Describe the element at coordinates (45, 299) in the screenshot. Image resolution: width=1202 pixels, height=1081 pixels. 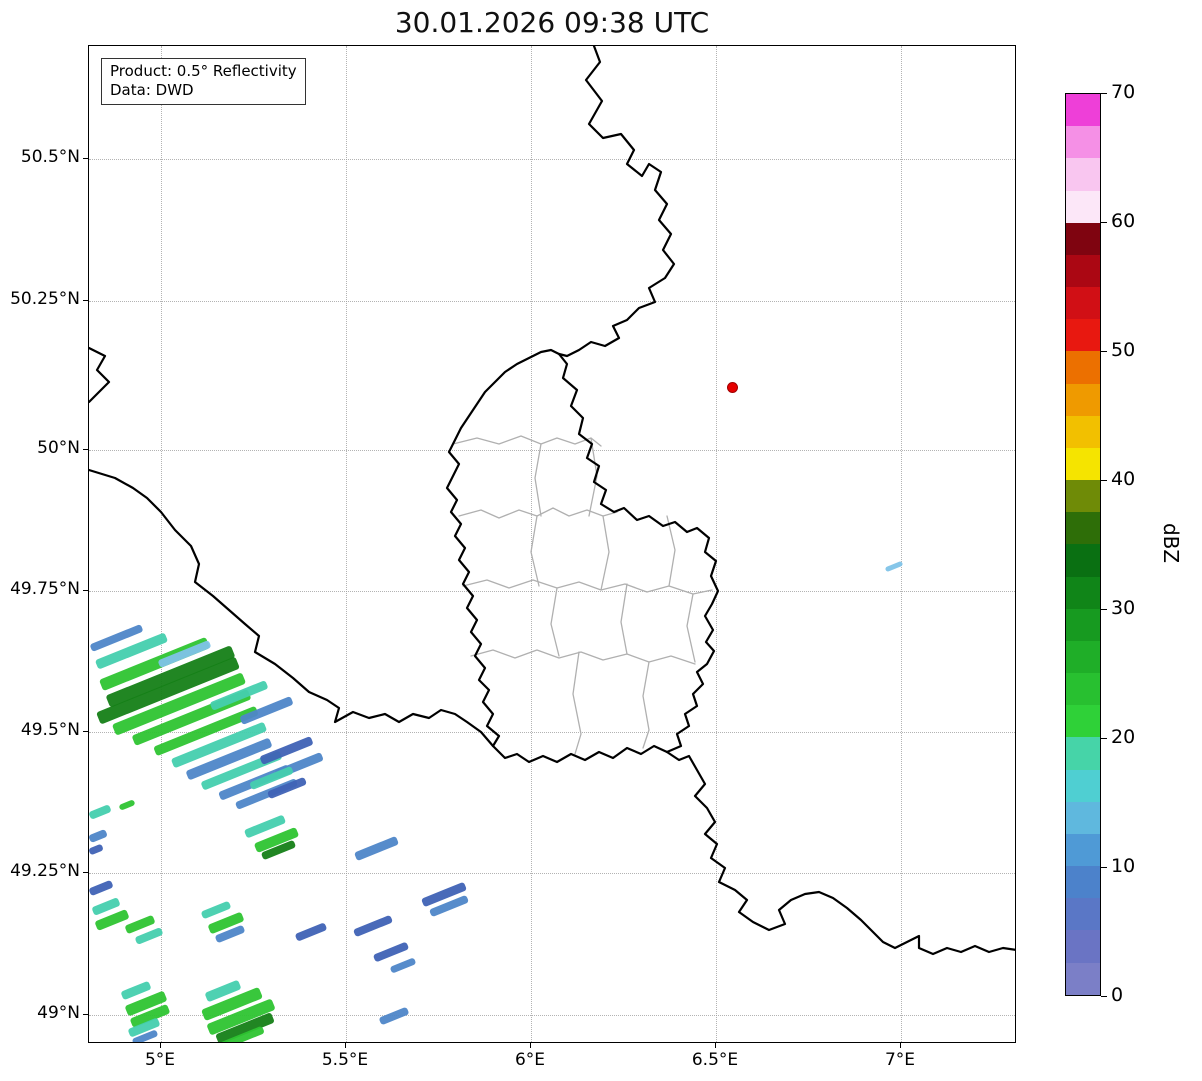
I see `y-axis-tick-label: 50.25°N` at that location.